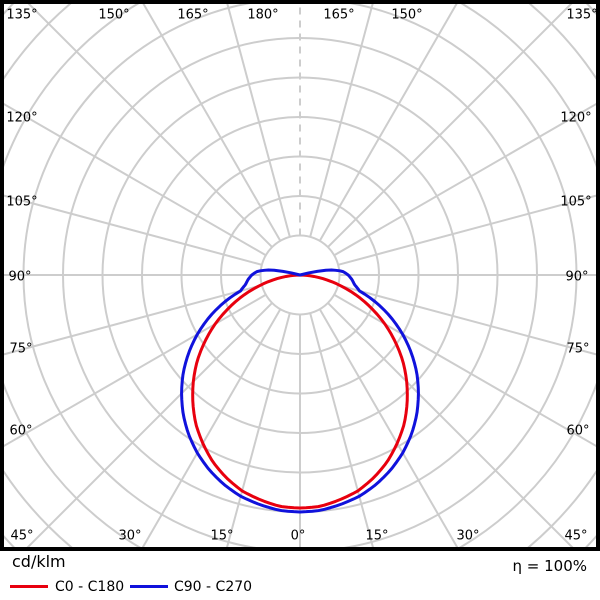 Image resolution: width=600 pixels, height=600 pixels. I want to click on c0-c180-curve, so click(300, 391).